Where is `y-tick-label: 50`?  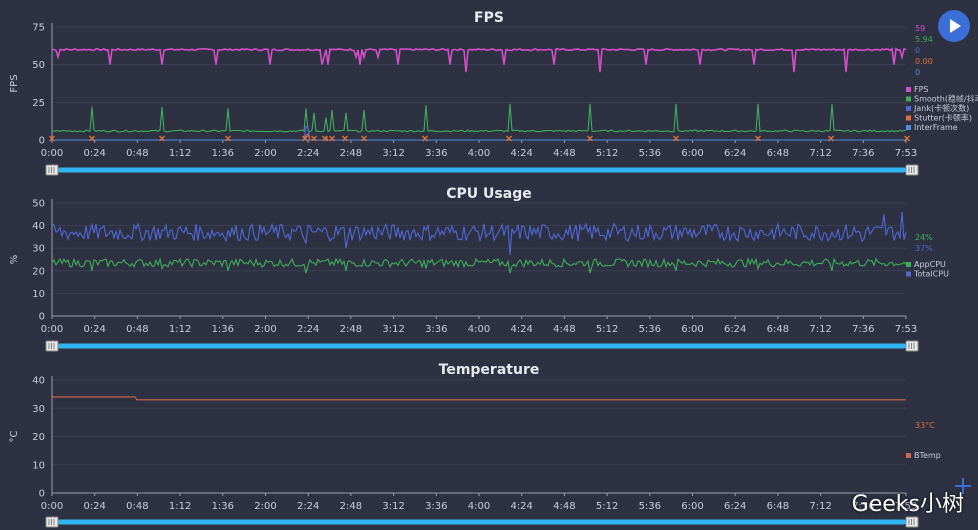
y-tick-label: 50 is located at coordinates (38, 204).